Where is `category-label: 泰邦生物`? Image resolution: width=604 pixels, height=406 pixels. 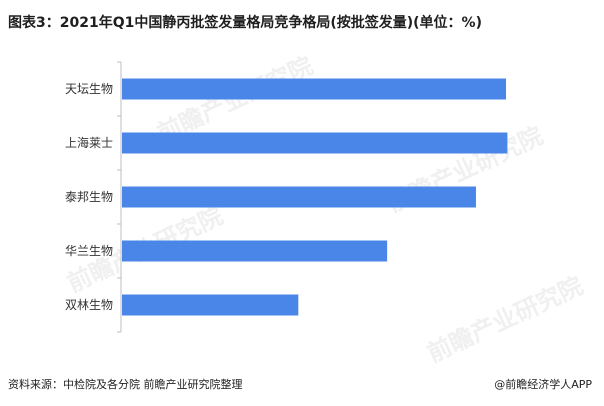
category-label: 泰邦生物 is located at coordinates (89, 197).